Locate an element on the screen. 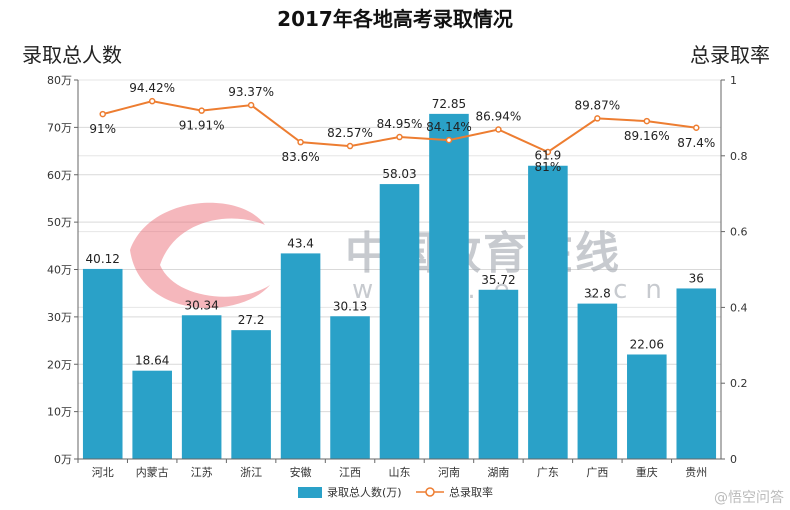  line-value-label: 91% is located at coordinates (102, 129).